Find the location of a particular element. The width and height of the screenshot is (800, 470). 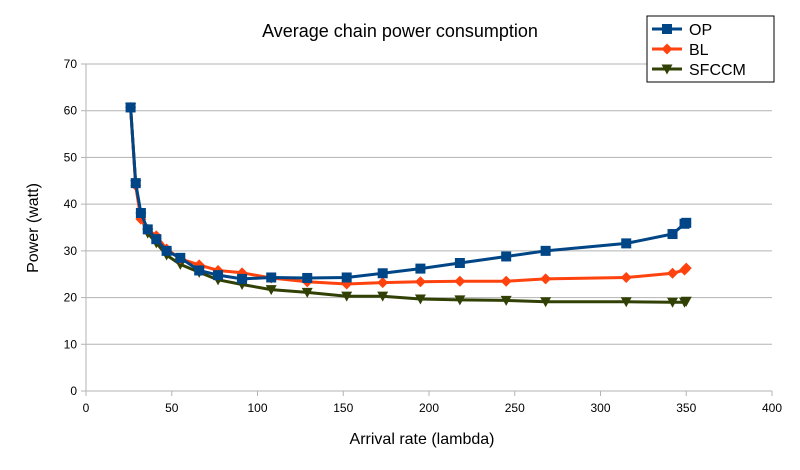

legend-item-sfccm: SFCCM is located at coordinates (699, 70).